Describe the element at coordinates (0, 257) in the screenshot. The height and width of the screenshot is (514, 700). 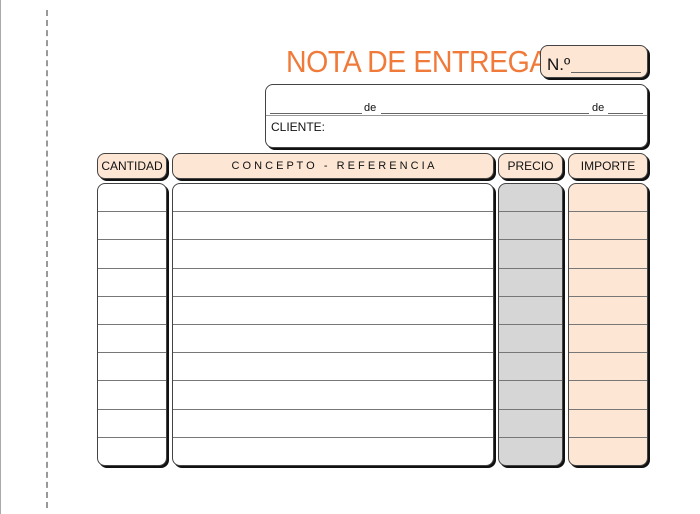
I see `page-edge` at that location.